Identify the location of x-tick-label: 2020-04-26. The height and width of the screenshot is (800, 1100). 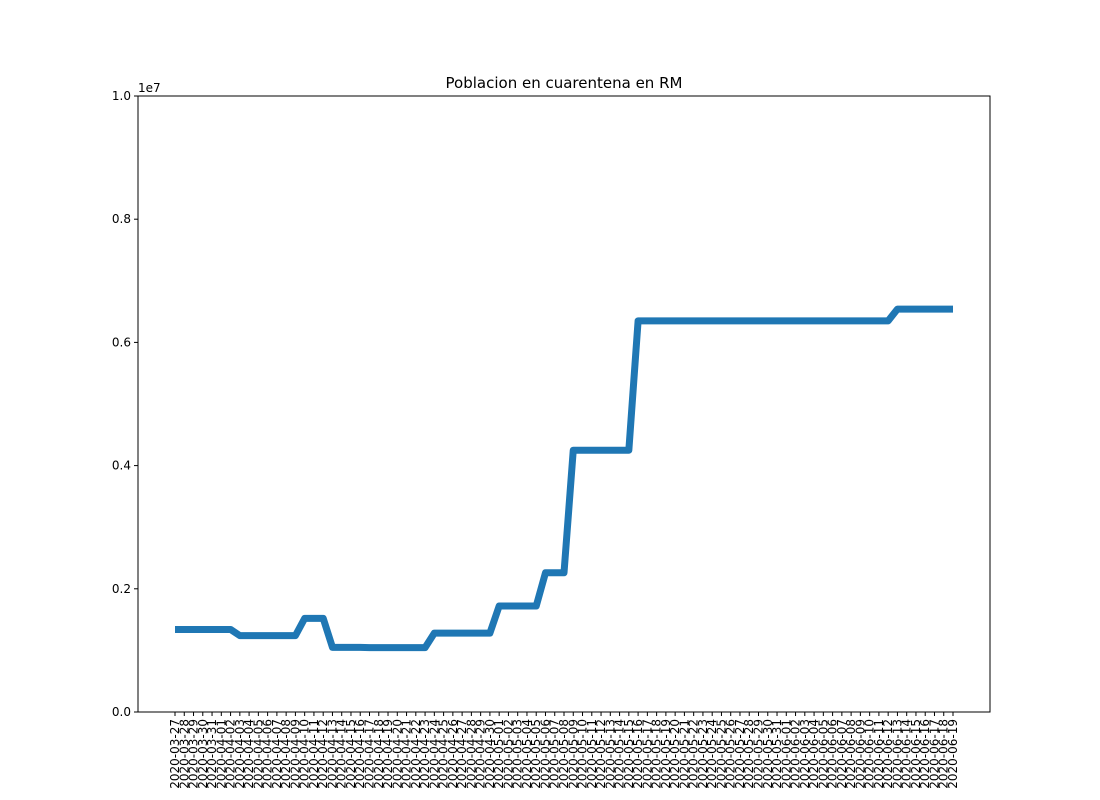
(453, 754).